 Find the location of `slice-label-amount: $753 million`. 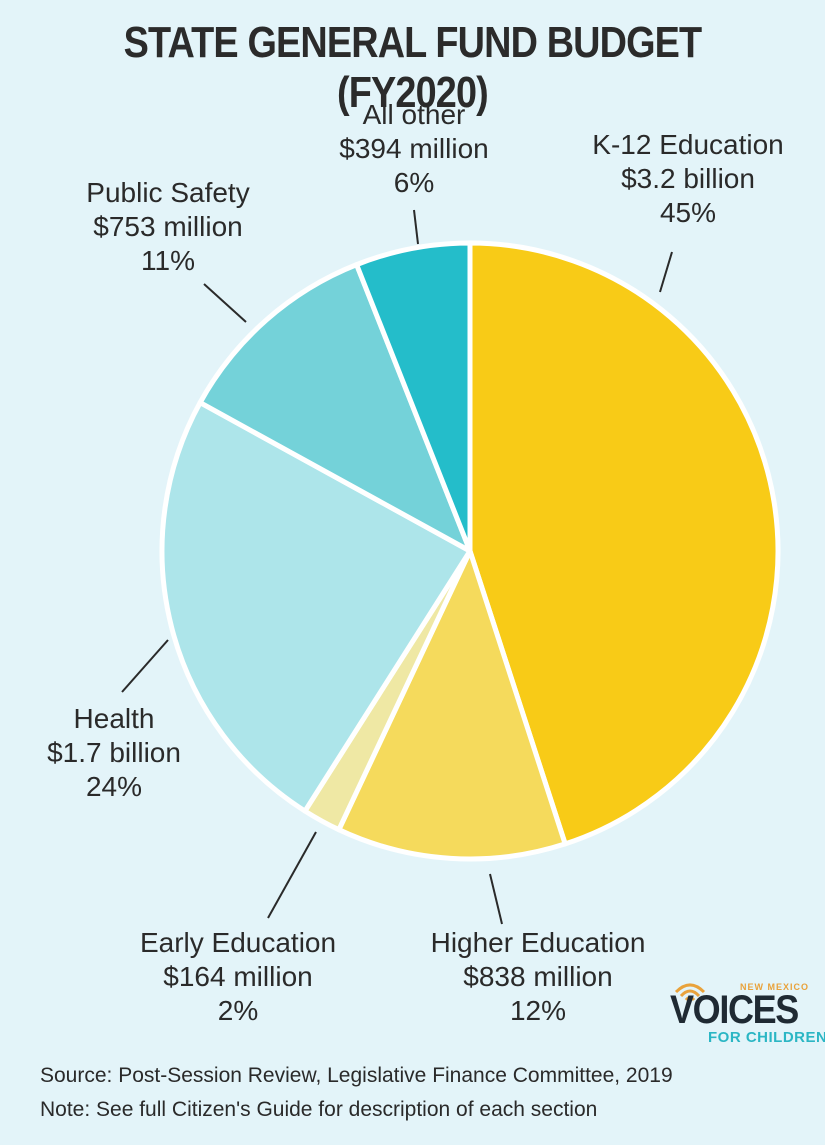

slice-label-amount: $753 million is located at coordinates (168, 226).